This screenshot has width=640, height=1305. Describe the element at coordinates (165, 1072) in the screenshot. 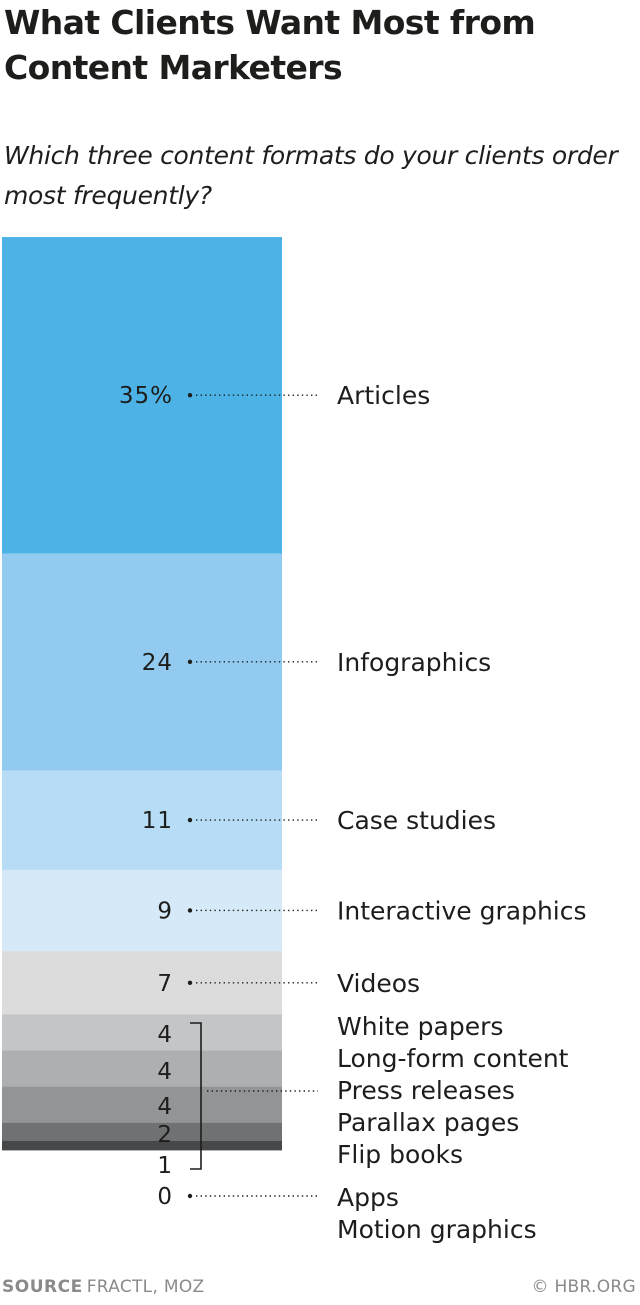

I see `value-label-long-form-content: 4` at that location.